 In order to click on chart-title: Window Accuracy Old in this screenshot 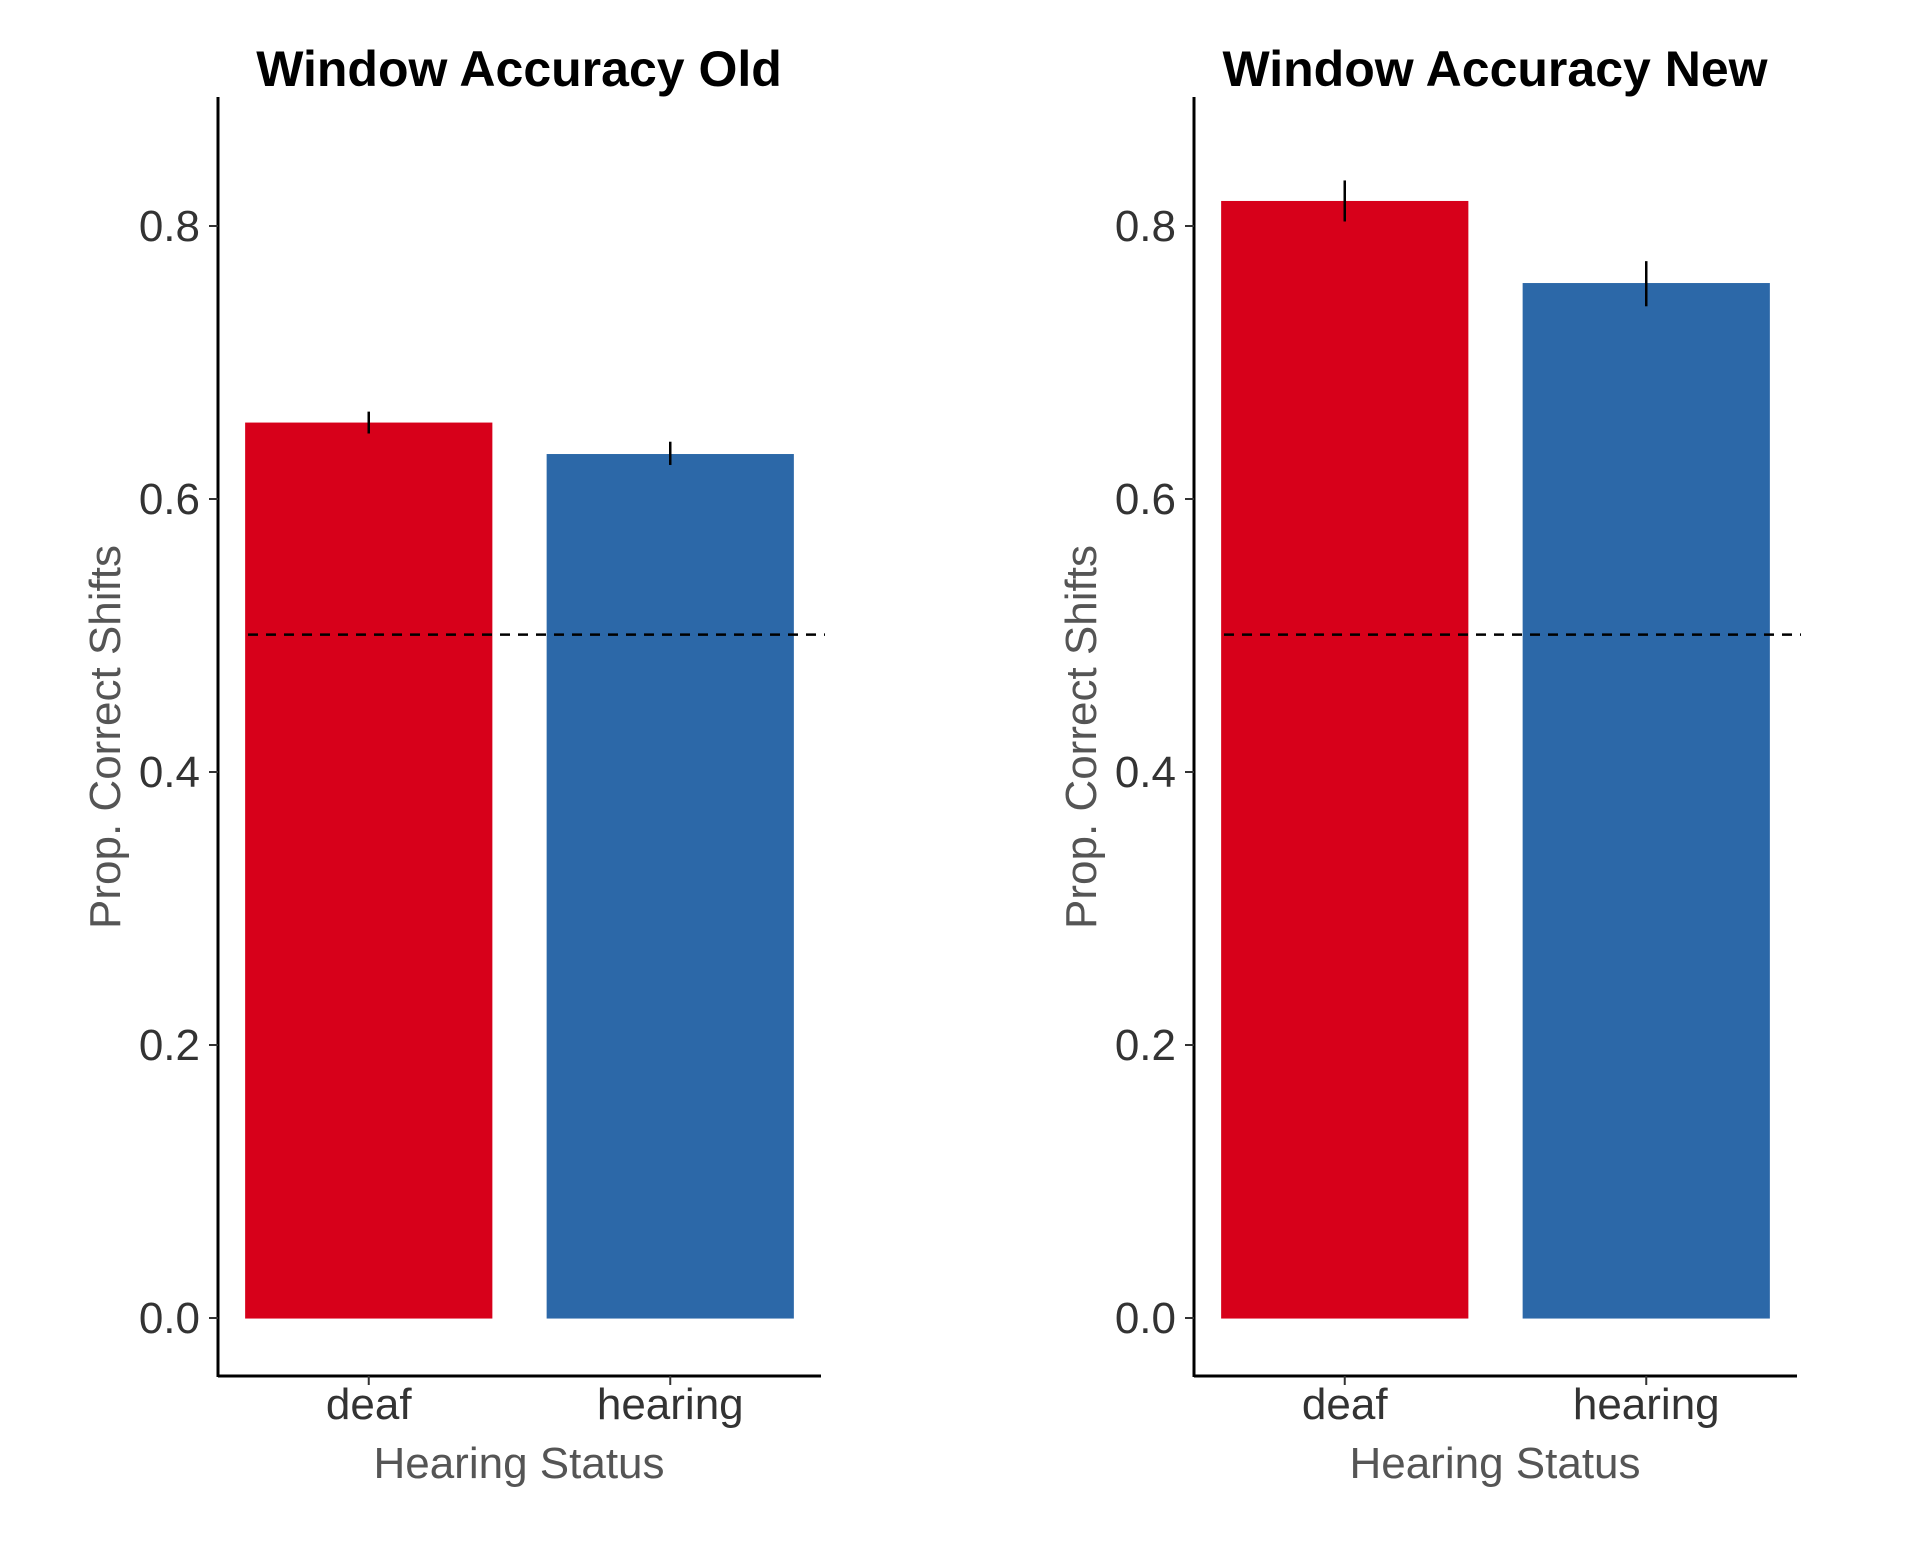, I will do `click(519, 69)`.